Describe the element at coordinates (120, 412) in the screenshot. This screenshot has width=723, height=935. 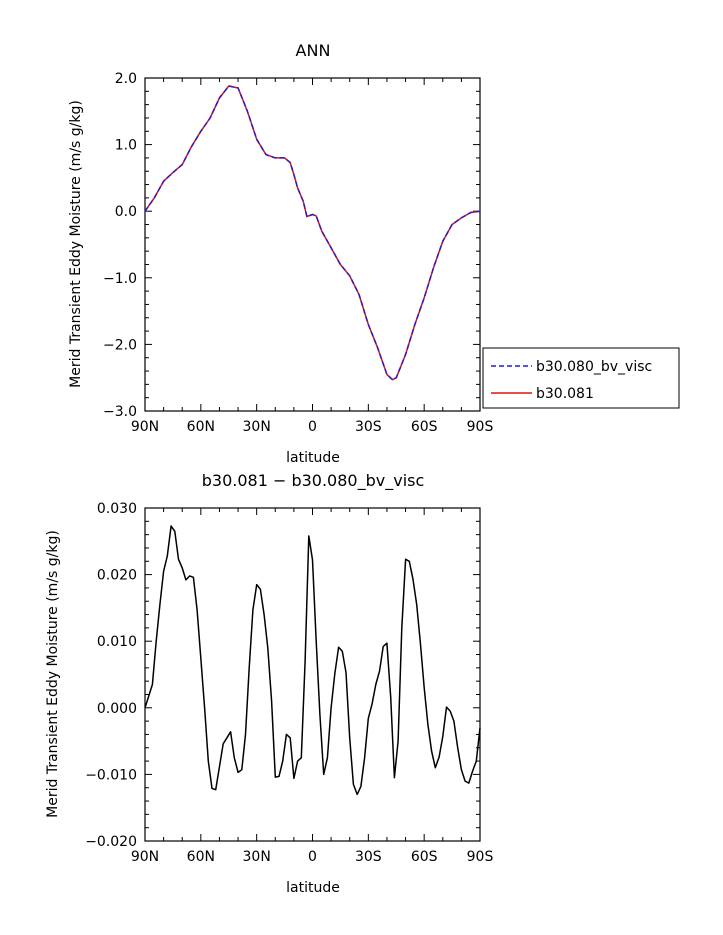
I see `y-tick-label: −3.0` at that location.